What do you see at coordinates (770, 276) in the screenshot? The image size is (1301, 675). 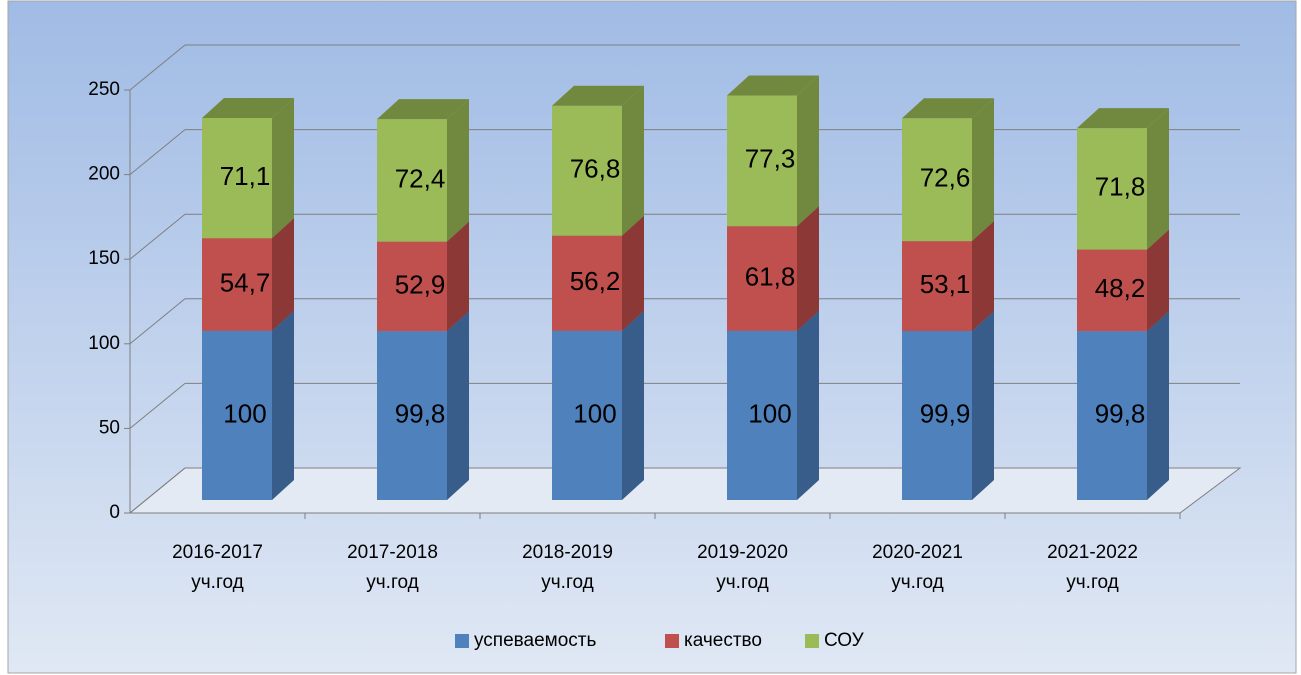 I see `data-label: 61,8` at bounding box center [770, 276].